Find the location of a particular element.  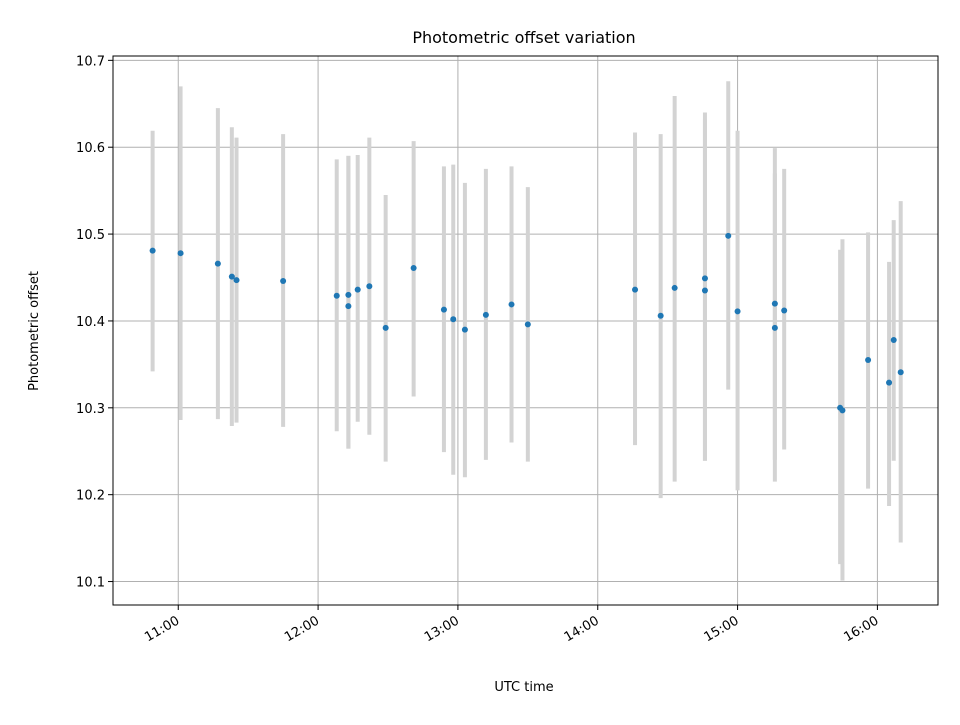

y-tick-label: 10.4 is located at coordinates (90, 322).